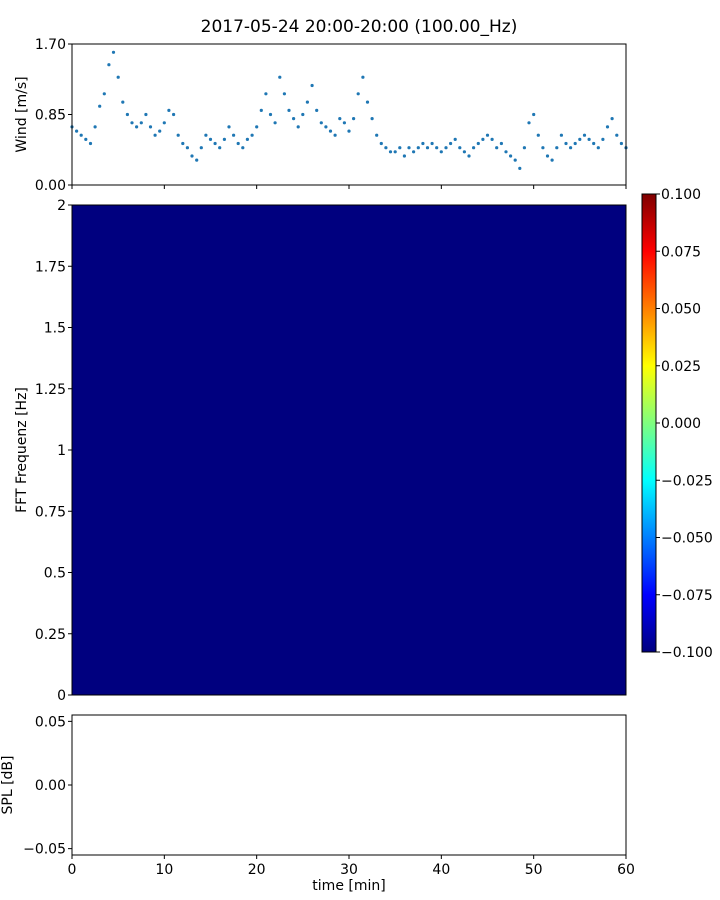 This screenshot has height=900, width=720. What do you see at coordinates (164, 870) in the screenshot?
I see `x-tick-label: 10` at bounding box center [164, 870].